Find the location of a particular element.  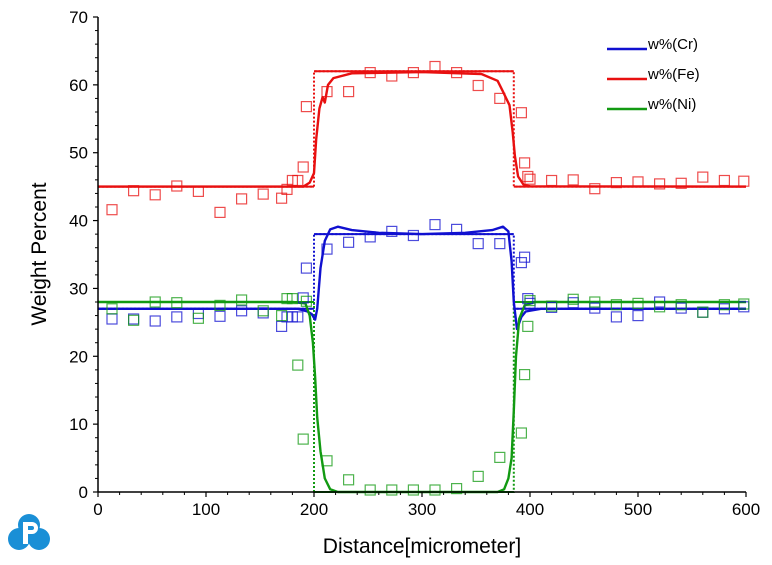

y-tick-label: 60 is located at coordinates (78, 85).